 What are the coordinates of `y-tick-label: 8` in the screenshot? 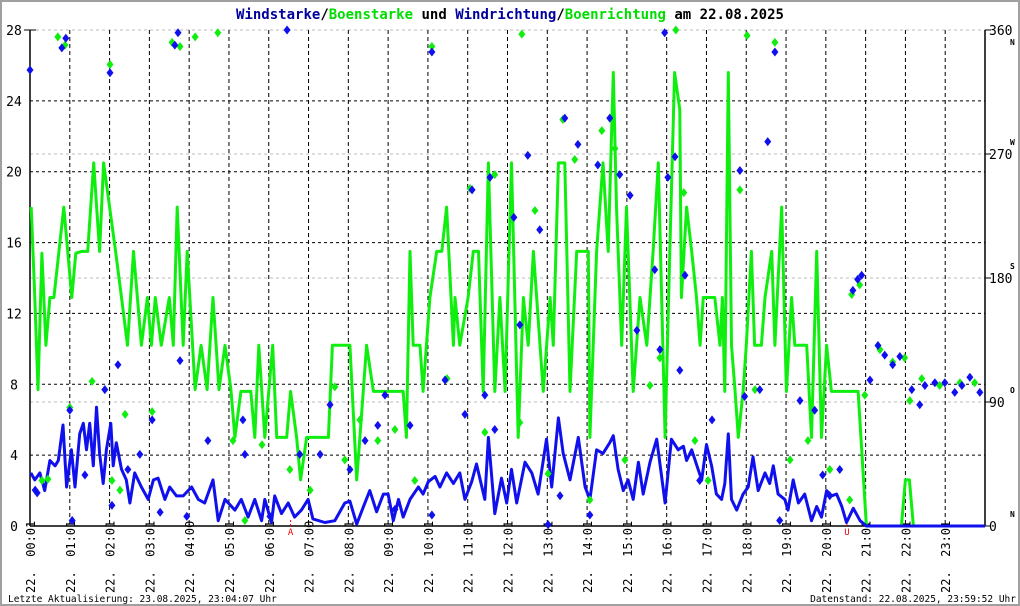 It's located at (14, 385).